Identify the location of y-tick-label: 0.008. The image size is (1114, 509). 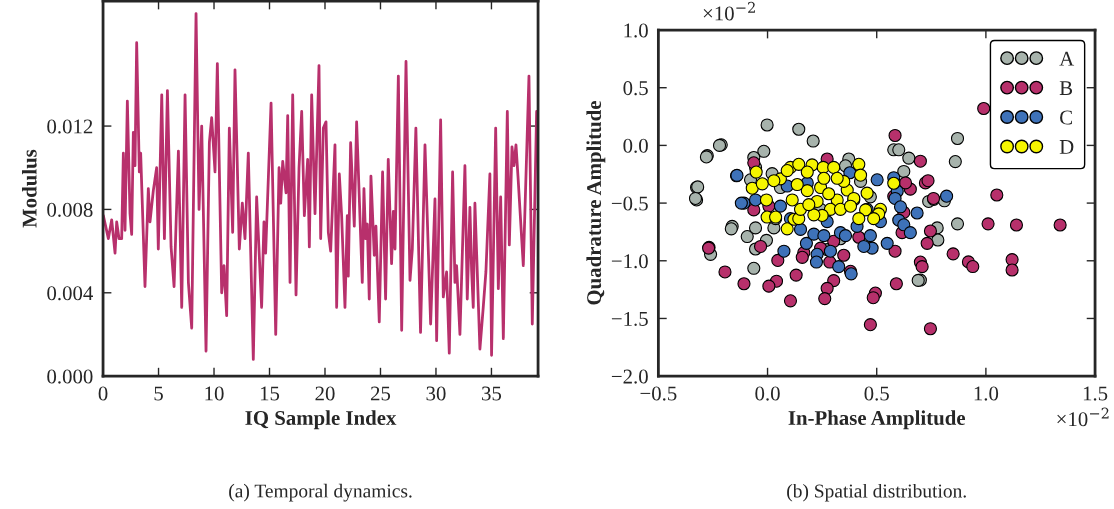
(70, 209).